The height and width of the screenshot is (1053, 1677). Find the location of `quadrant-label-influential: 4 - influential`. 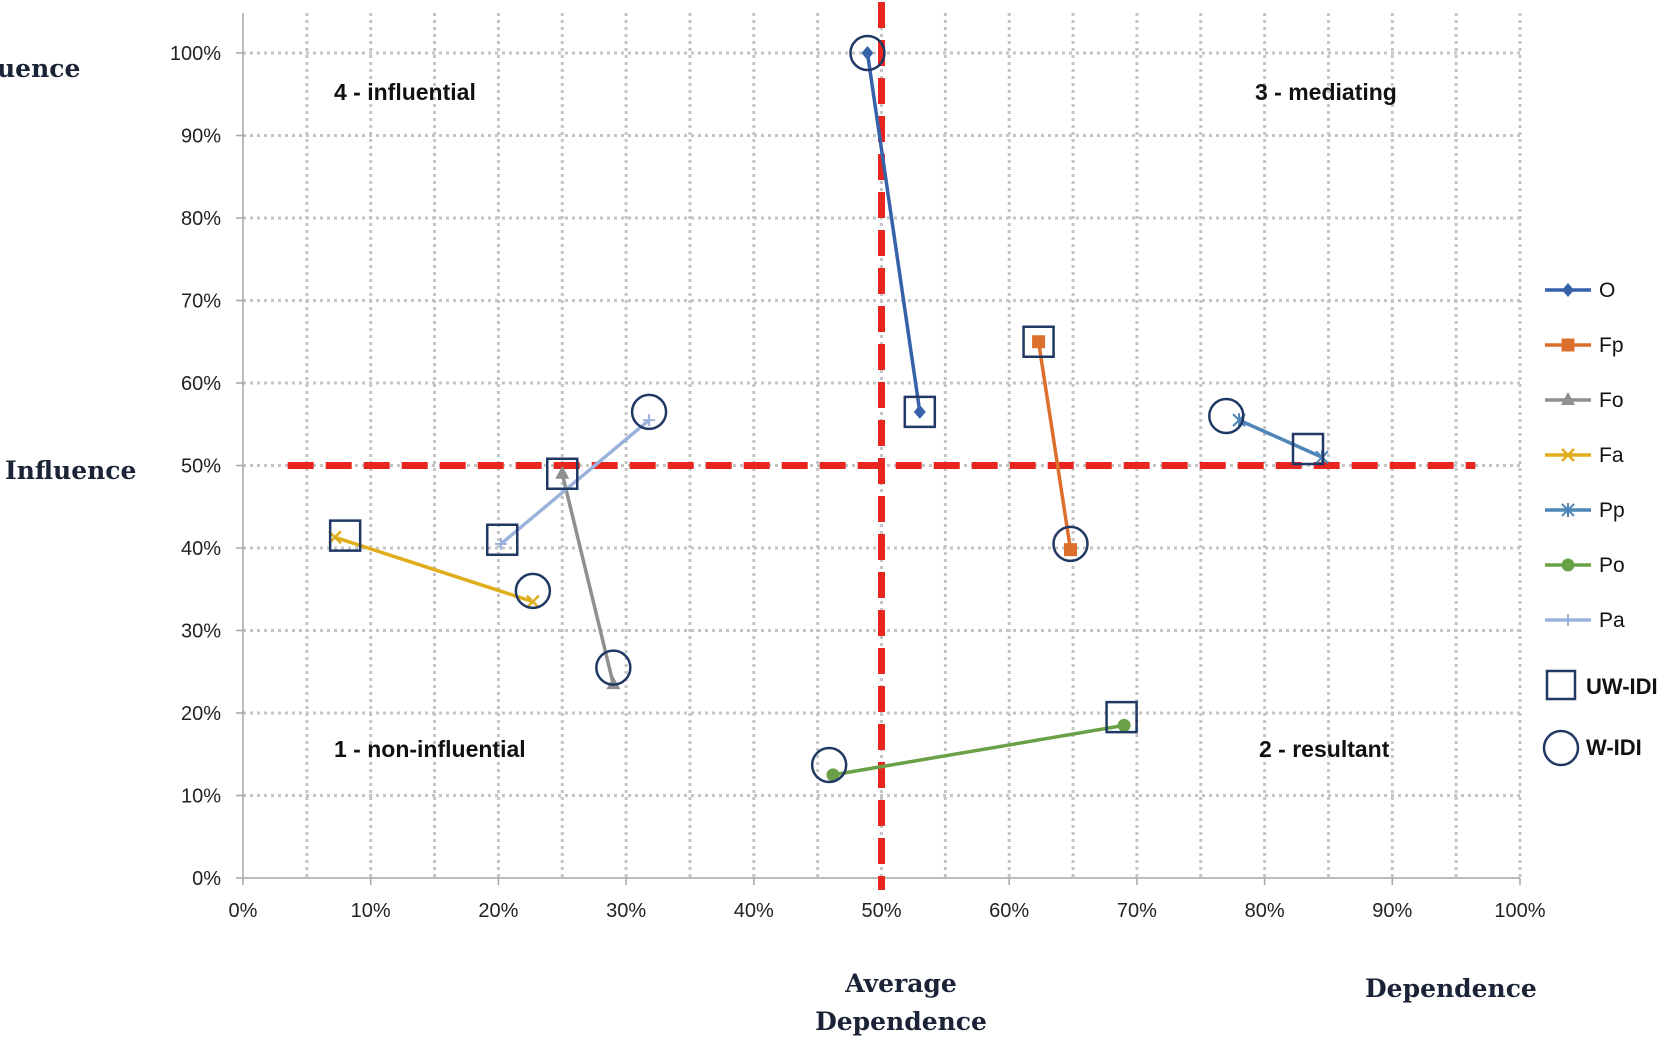

quadrant-label-influential: 4 - influential is located at coordinates (405, 92).